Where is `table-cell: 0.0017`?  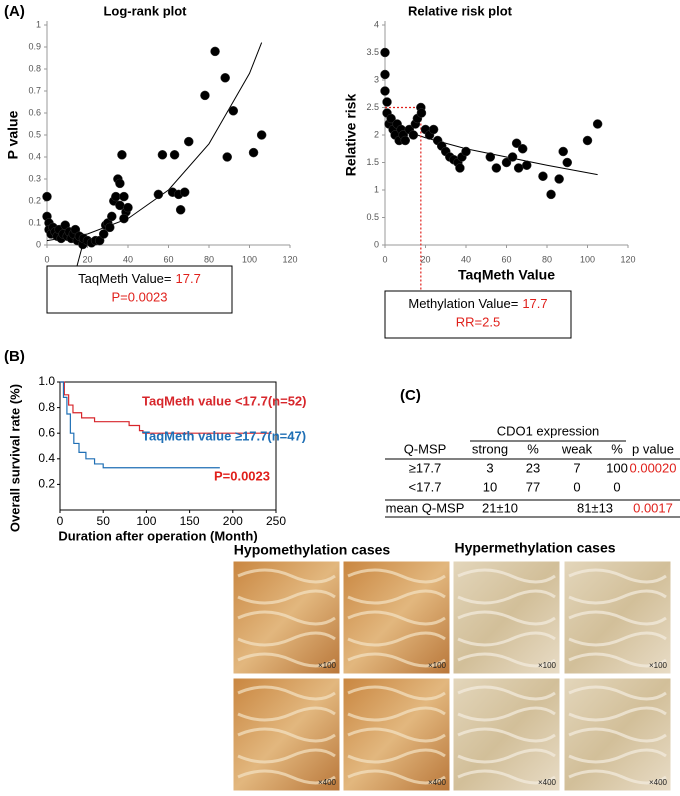 table-cell: 0.0017 is located at coordinates (653, 507).